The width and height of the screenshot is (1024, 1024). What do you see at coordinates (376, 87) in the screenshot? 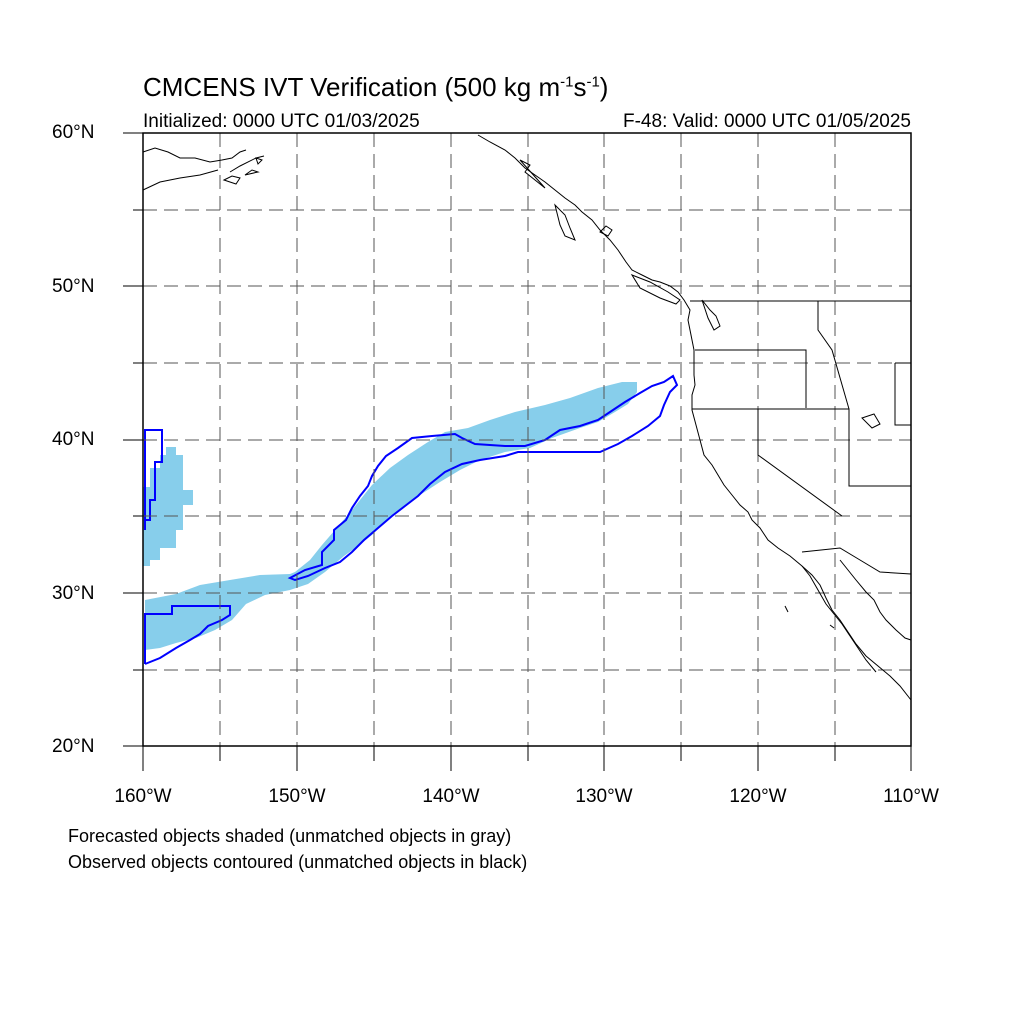
I see `chart-title: CMCENS IVT Verification (500 kg m-1s-1)` at bounding box center [376, 87].